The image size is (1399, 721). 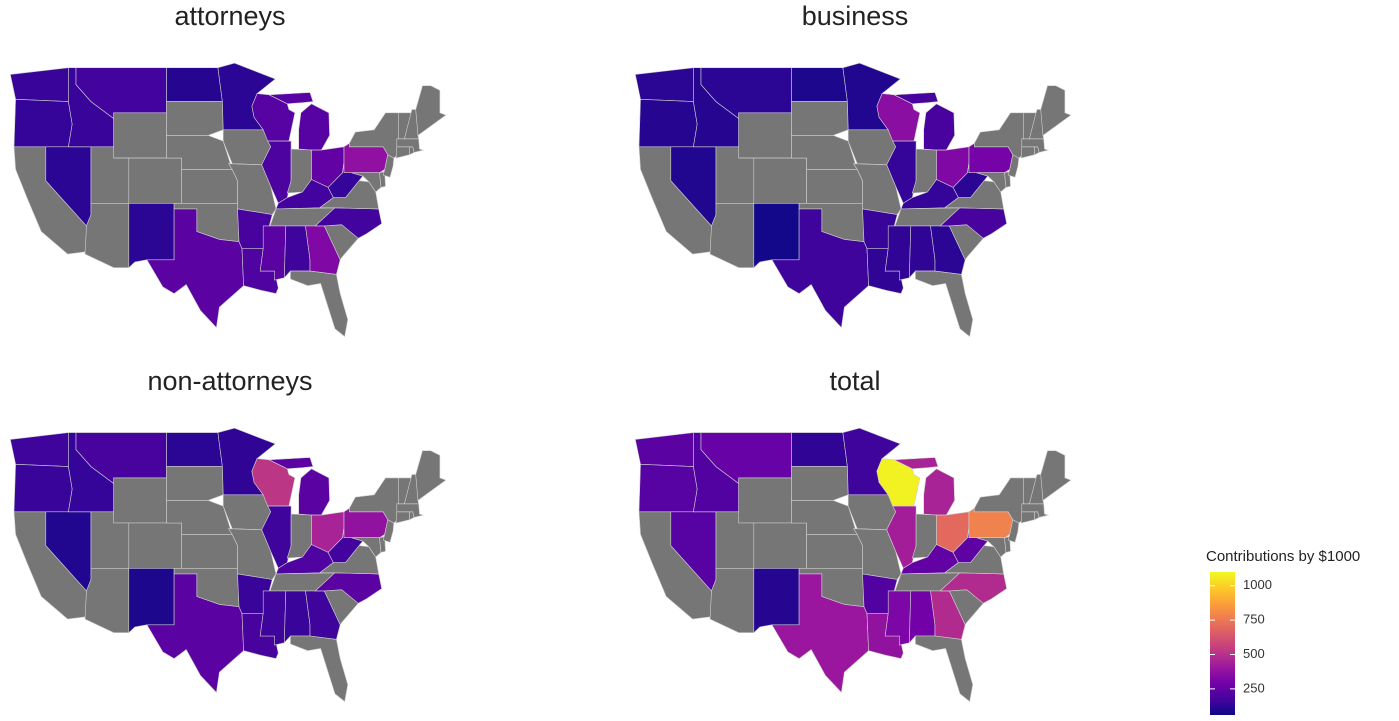 What do you see at coordinates (1257, 584) in the screenshot?
I see `colorbar-tick-label: 1000` at bounding box center [1257, 584].